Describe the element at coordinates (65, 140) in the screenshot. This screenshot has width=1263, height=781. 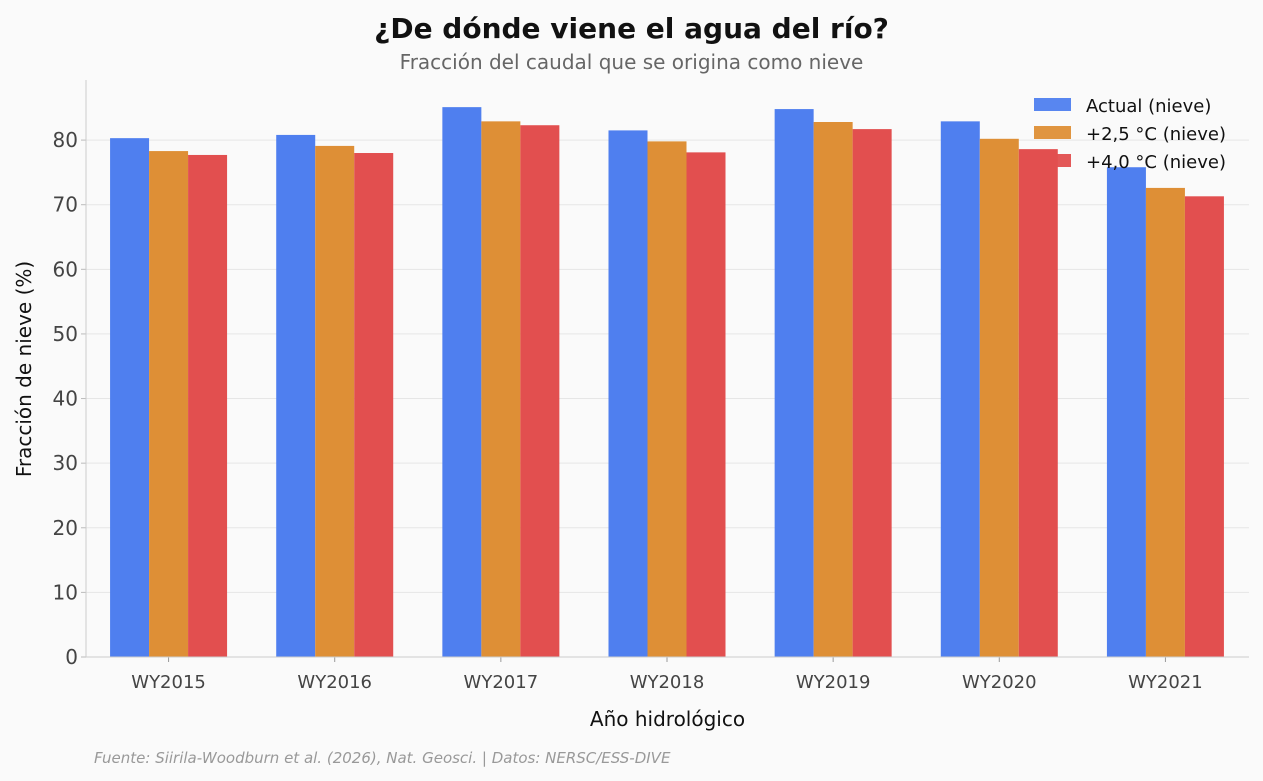
I see `y-tick-label: 80` at that location.